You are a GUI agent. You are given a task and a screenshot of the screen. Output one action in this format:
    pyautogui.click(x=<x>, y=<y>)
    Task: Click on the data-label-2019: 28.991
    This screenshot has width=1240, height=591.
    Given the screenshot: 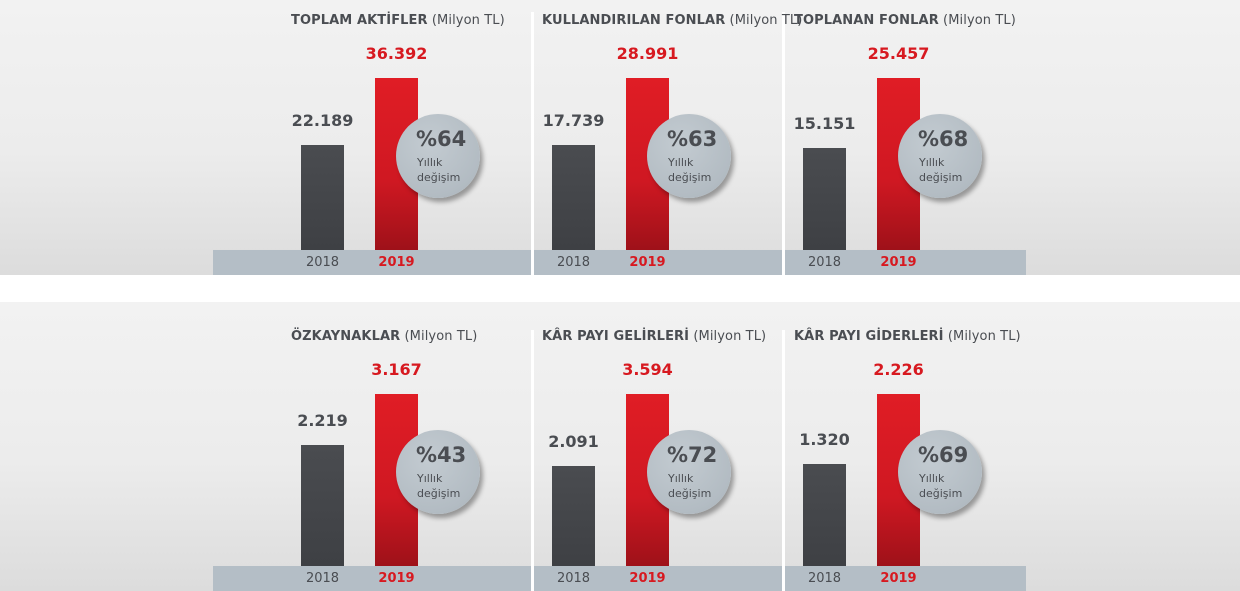 What is the action you would take?
    pyautogui.click(x=647, y=53)
    